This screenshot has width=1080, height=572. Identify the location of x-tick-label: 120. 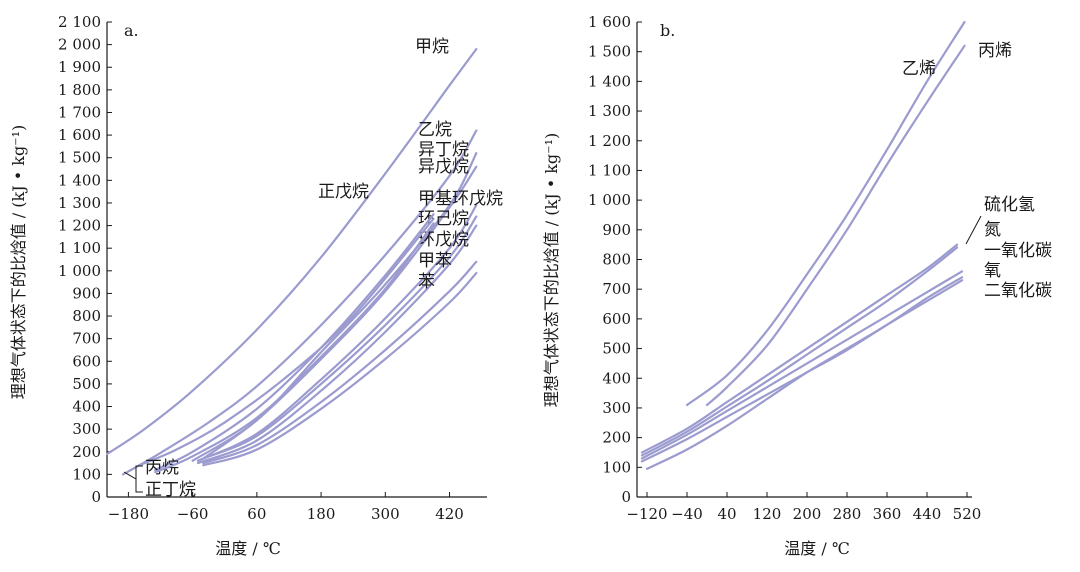
(767, 514).